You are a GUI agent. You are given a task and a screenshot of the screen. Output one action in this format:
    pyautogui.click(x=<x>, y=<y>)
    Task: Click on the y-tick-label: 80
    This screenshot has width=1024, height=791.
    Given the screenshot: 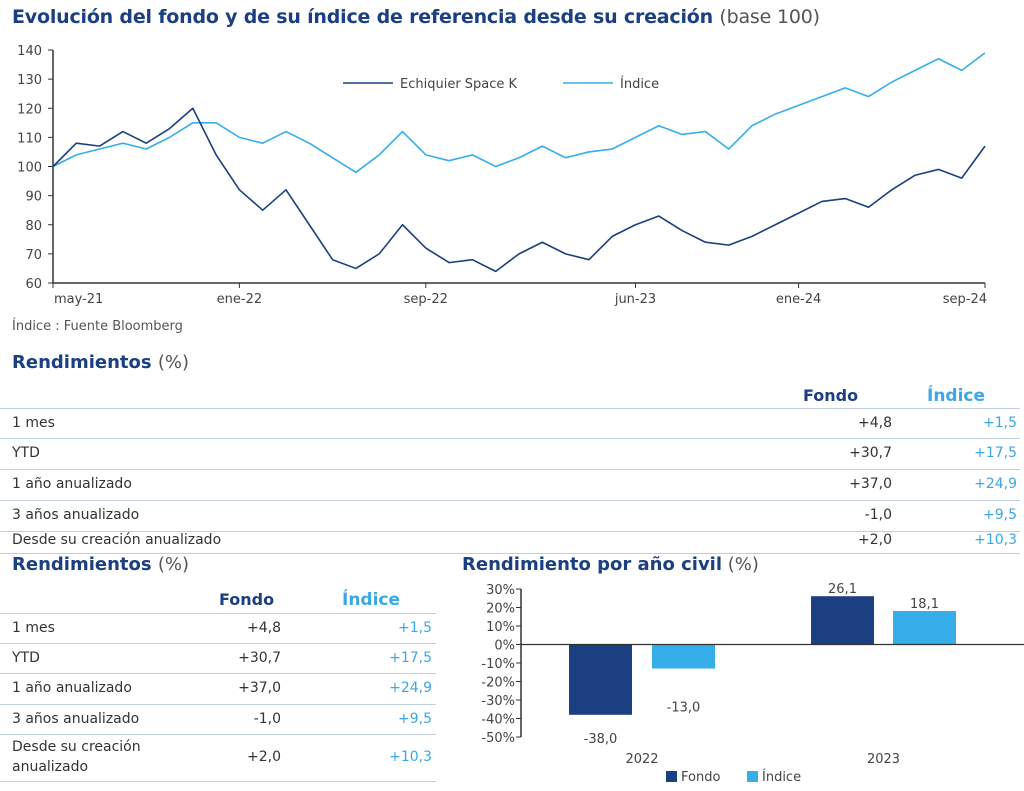 What is the action you would take?
    pyautogui.click(x=33, y=226)
    